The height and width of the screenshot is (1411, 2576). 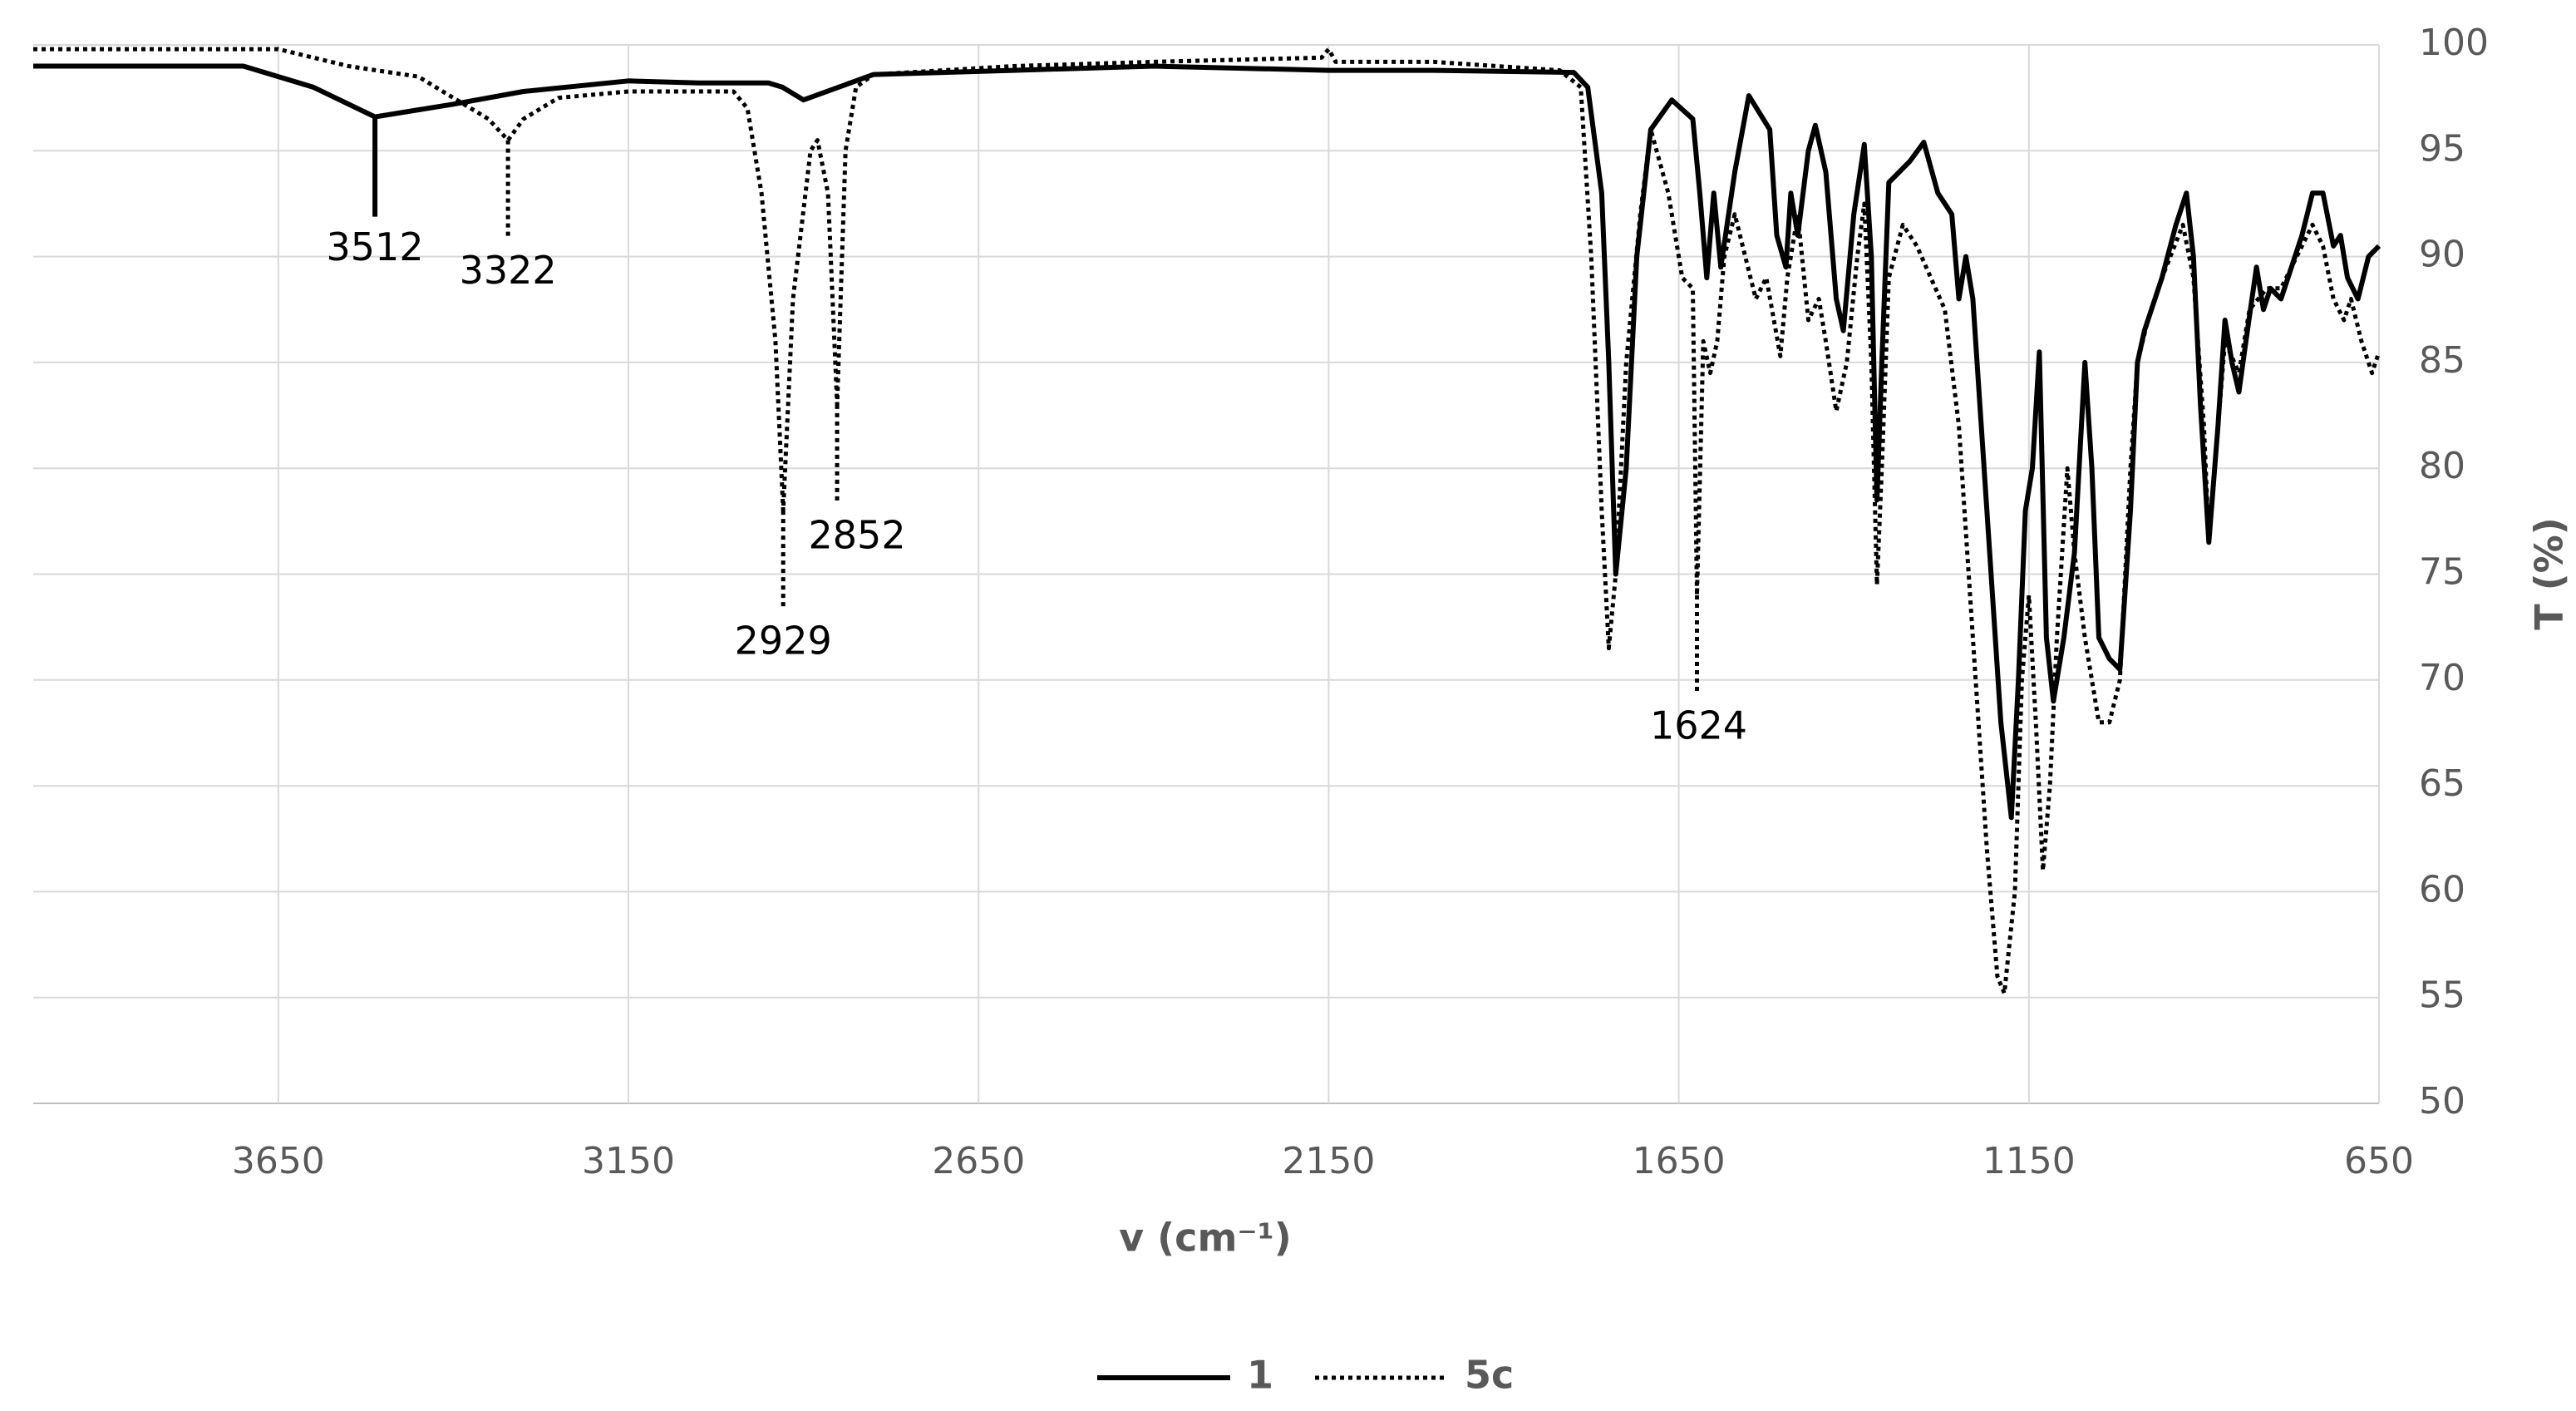 What do you see at coordinates (375, 246) in the screenshot?
I see `peak-label: 3512` at bounding box center [375, 246].